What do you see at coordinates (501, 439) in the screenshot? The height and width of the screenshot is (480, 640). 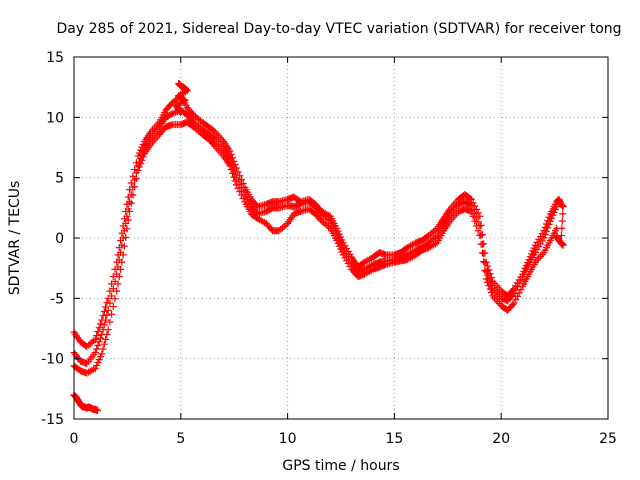 I see `x-tick-label: 20` at bounding box center [501, 439].